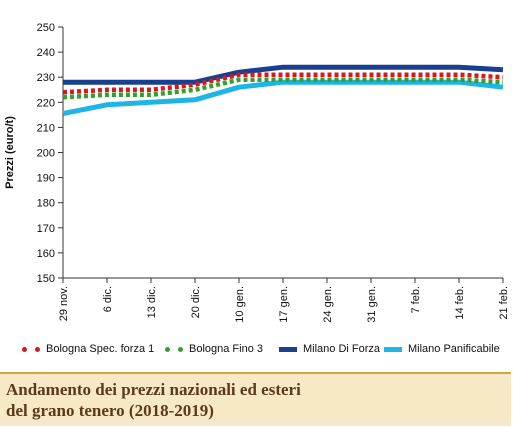 This screenshot has width=513, height=427. Describe the element at coordinates (100, 349) in the screenshot. I see `legend-label: Bologna Spec. forza 1` at that location.